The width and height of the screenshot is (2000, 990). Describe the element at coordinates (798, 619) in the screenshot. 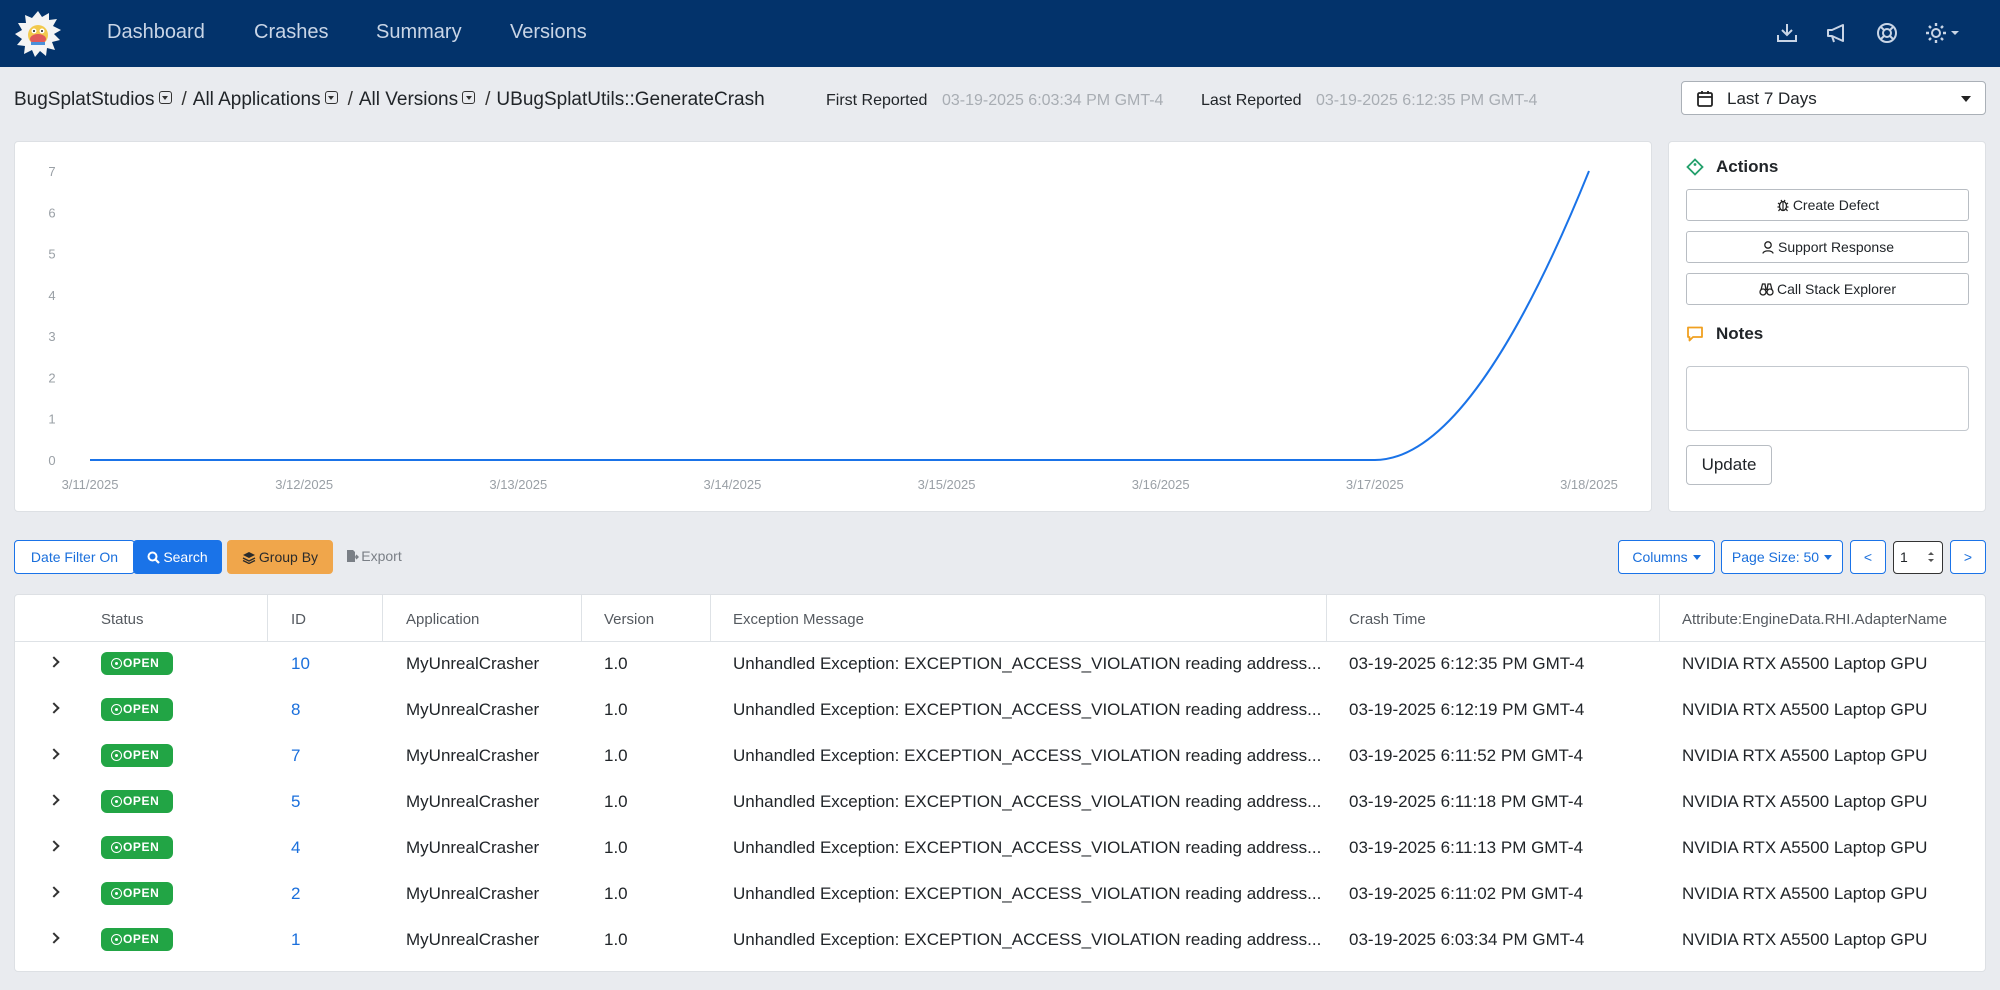

I see `column-header-exception-message: Exception Message` at that location.